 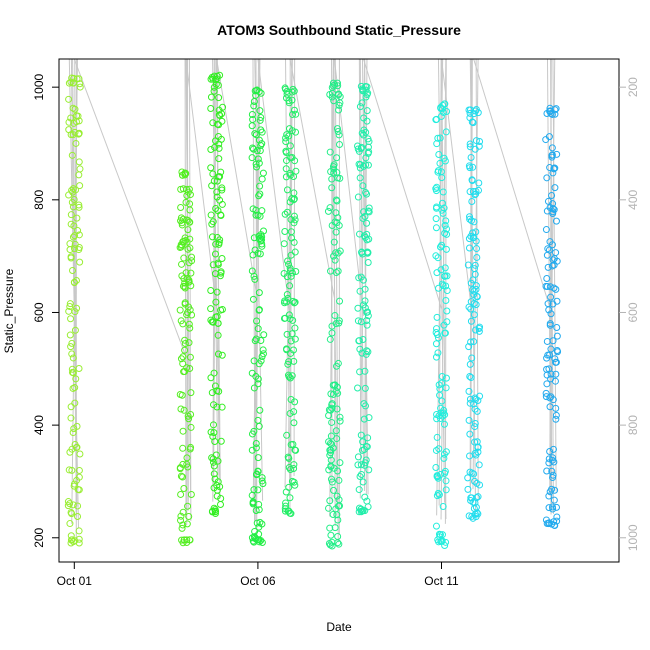 What do you see at coordinates (633, 312) in the screenshot?
I see `y2-tick-label: 600` at bounding box center [633, 312].